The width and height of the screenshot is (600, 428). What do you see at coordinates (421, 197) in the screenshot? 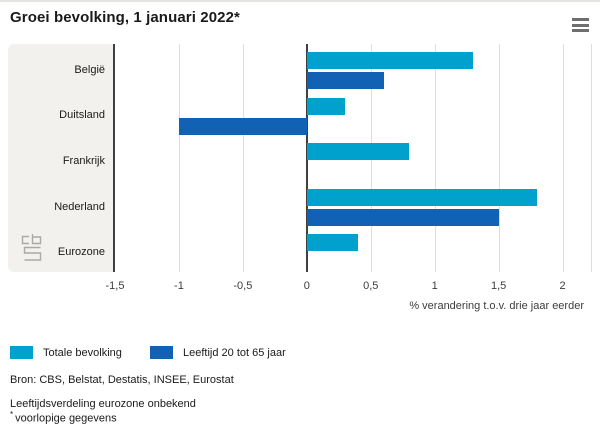
I see `bar-nederland-totale-bevolking` at bounding box center [421, 197].